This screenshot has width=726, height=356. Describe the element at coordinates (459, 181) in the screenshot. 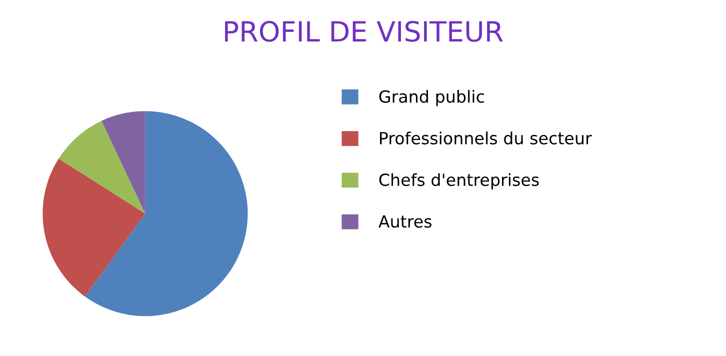

I see `legend-label: Chefs d'entreprises` at that location.